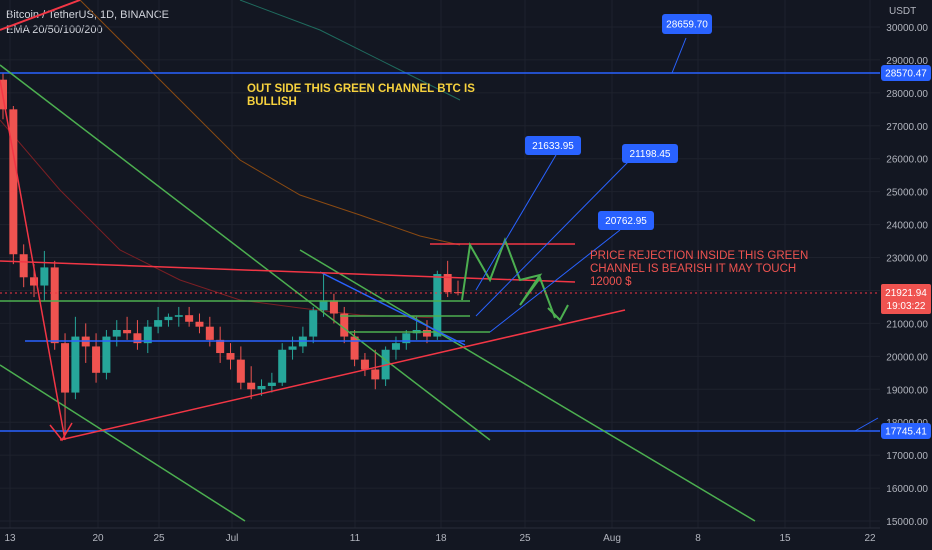  What do you see at coordinates (33, 260) in the screenshot?
I see `red-arrow-line` at bounding box center [33, 260].